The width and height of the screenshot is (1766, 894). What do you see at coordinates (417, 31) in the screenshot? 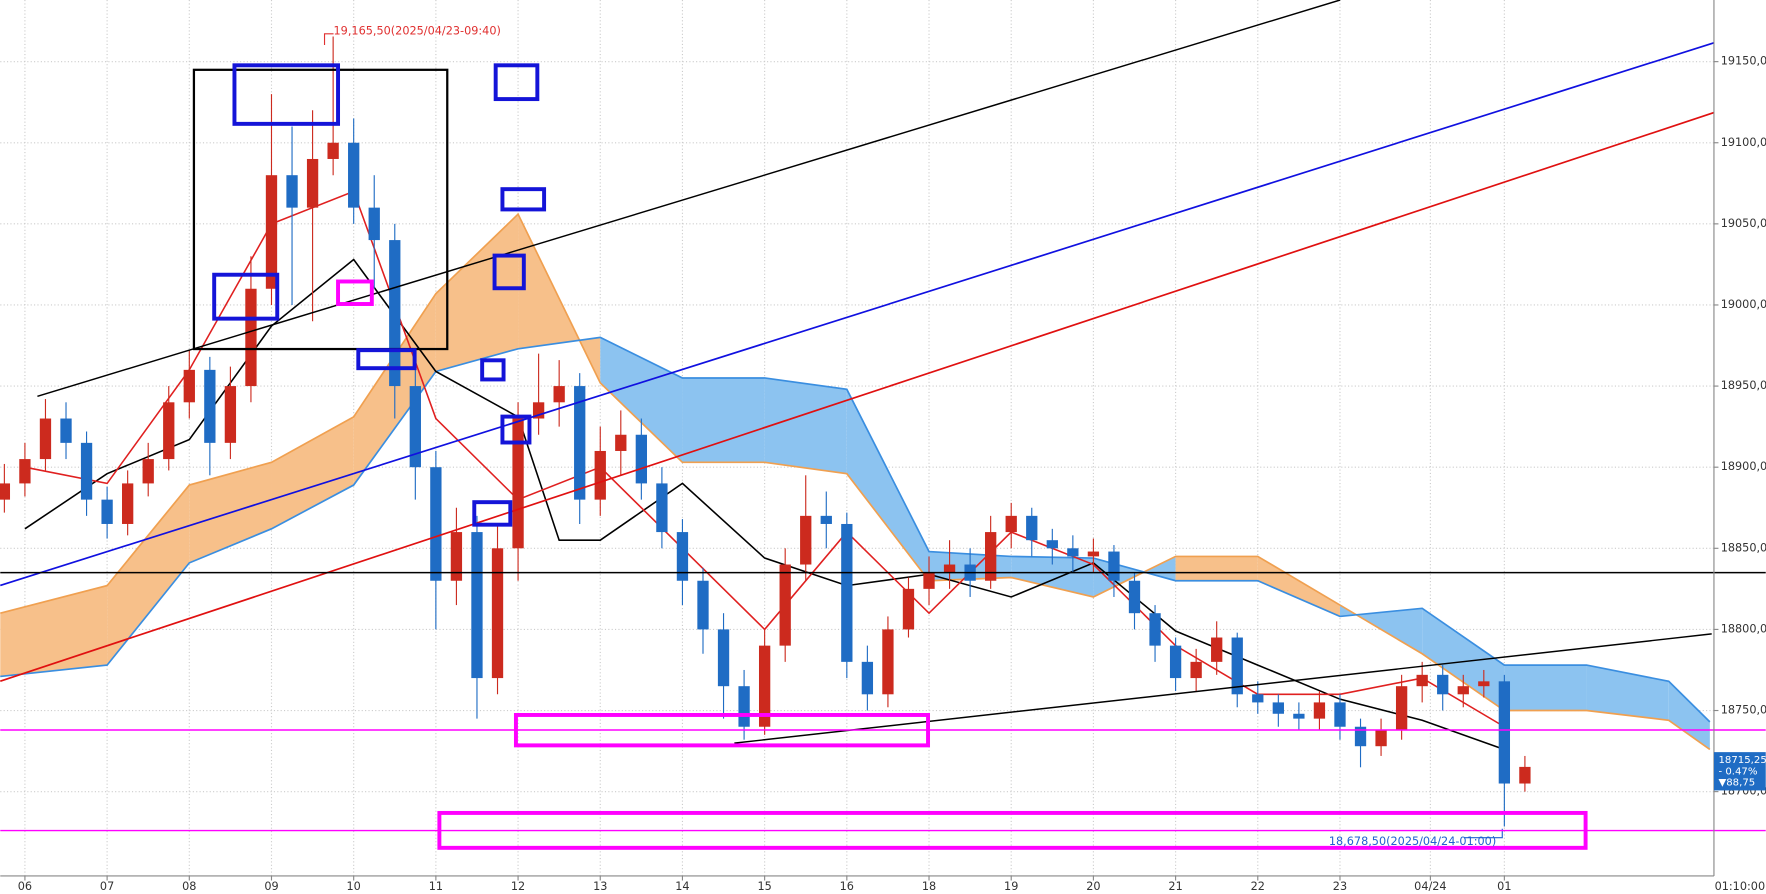
I see `annotation: 19,165,50(2025/04/23-09:40)` at bounding box center [417, 31].